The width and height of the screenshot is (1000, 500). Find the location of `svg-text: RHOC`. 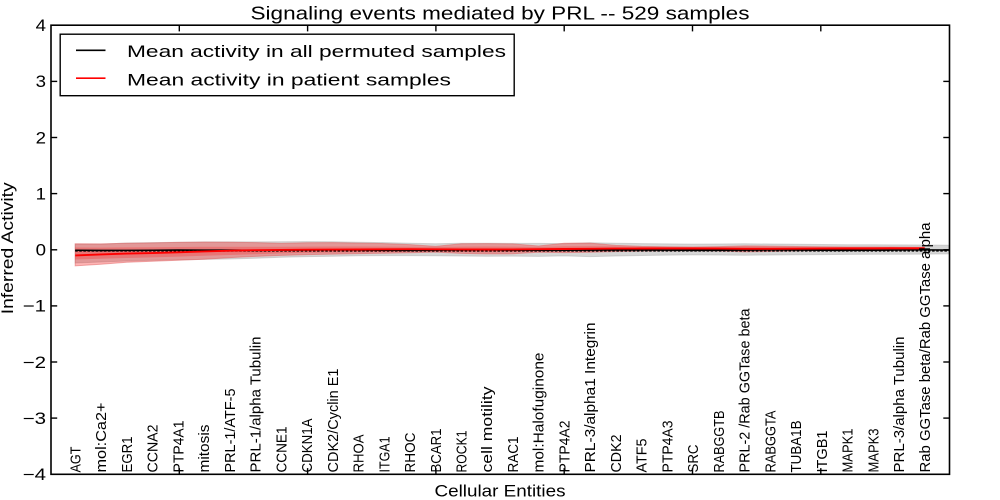

svg-text: RHOC is located at coordinates (411, 453).